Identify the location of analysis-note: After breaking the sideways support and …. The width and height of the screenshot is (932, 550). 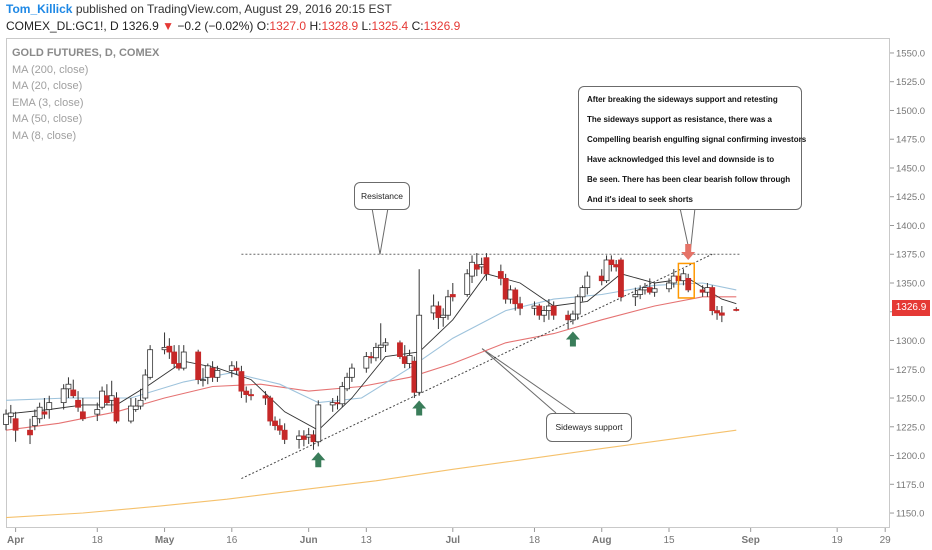
(692, 148).